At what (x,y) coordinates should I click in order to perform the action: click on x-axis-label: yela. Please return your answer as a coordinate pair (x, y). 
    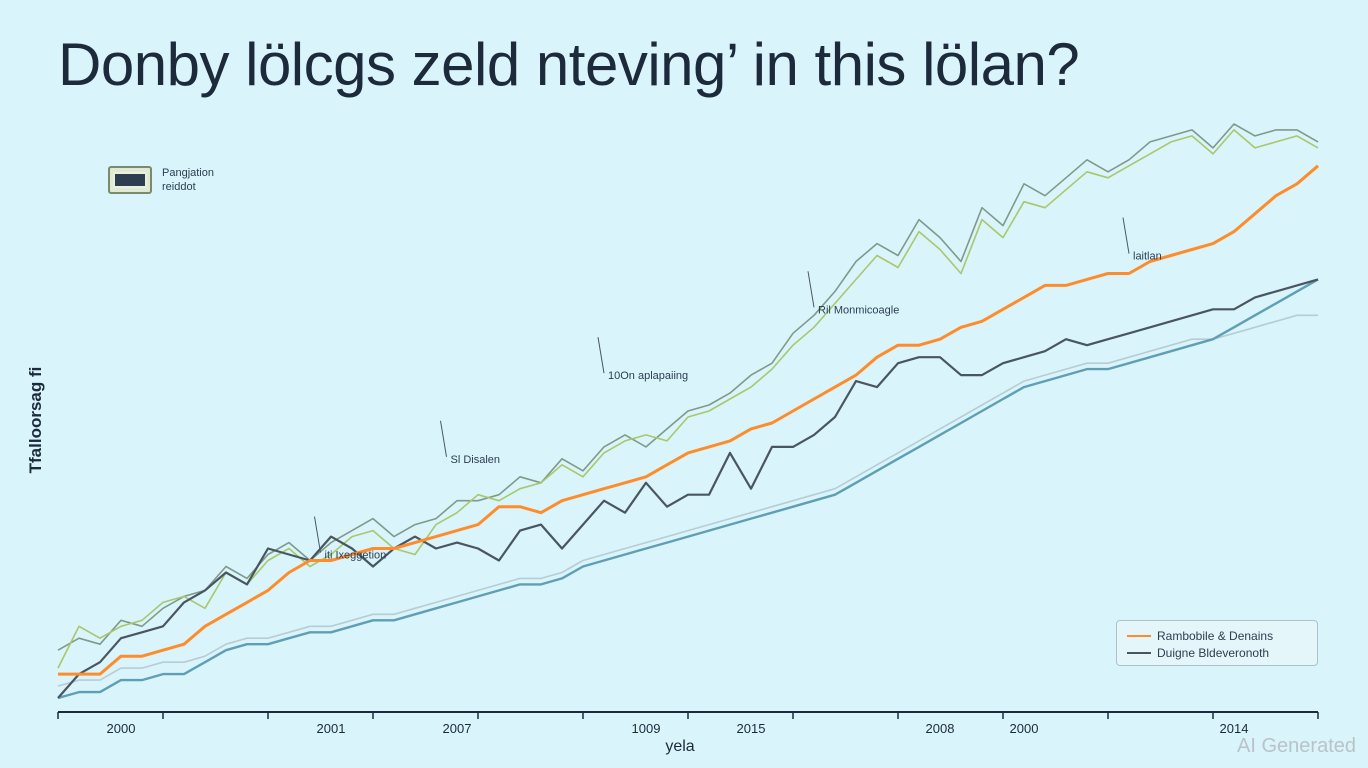
    Looking at the image, I should click on (680, 746).